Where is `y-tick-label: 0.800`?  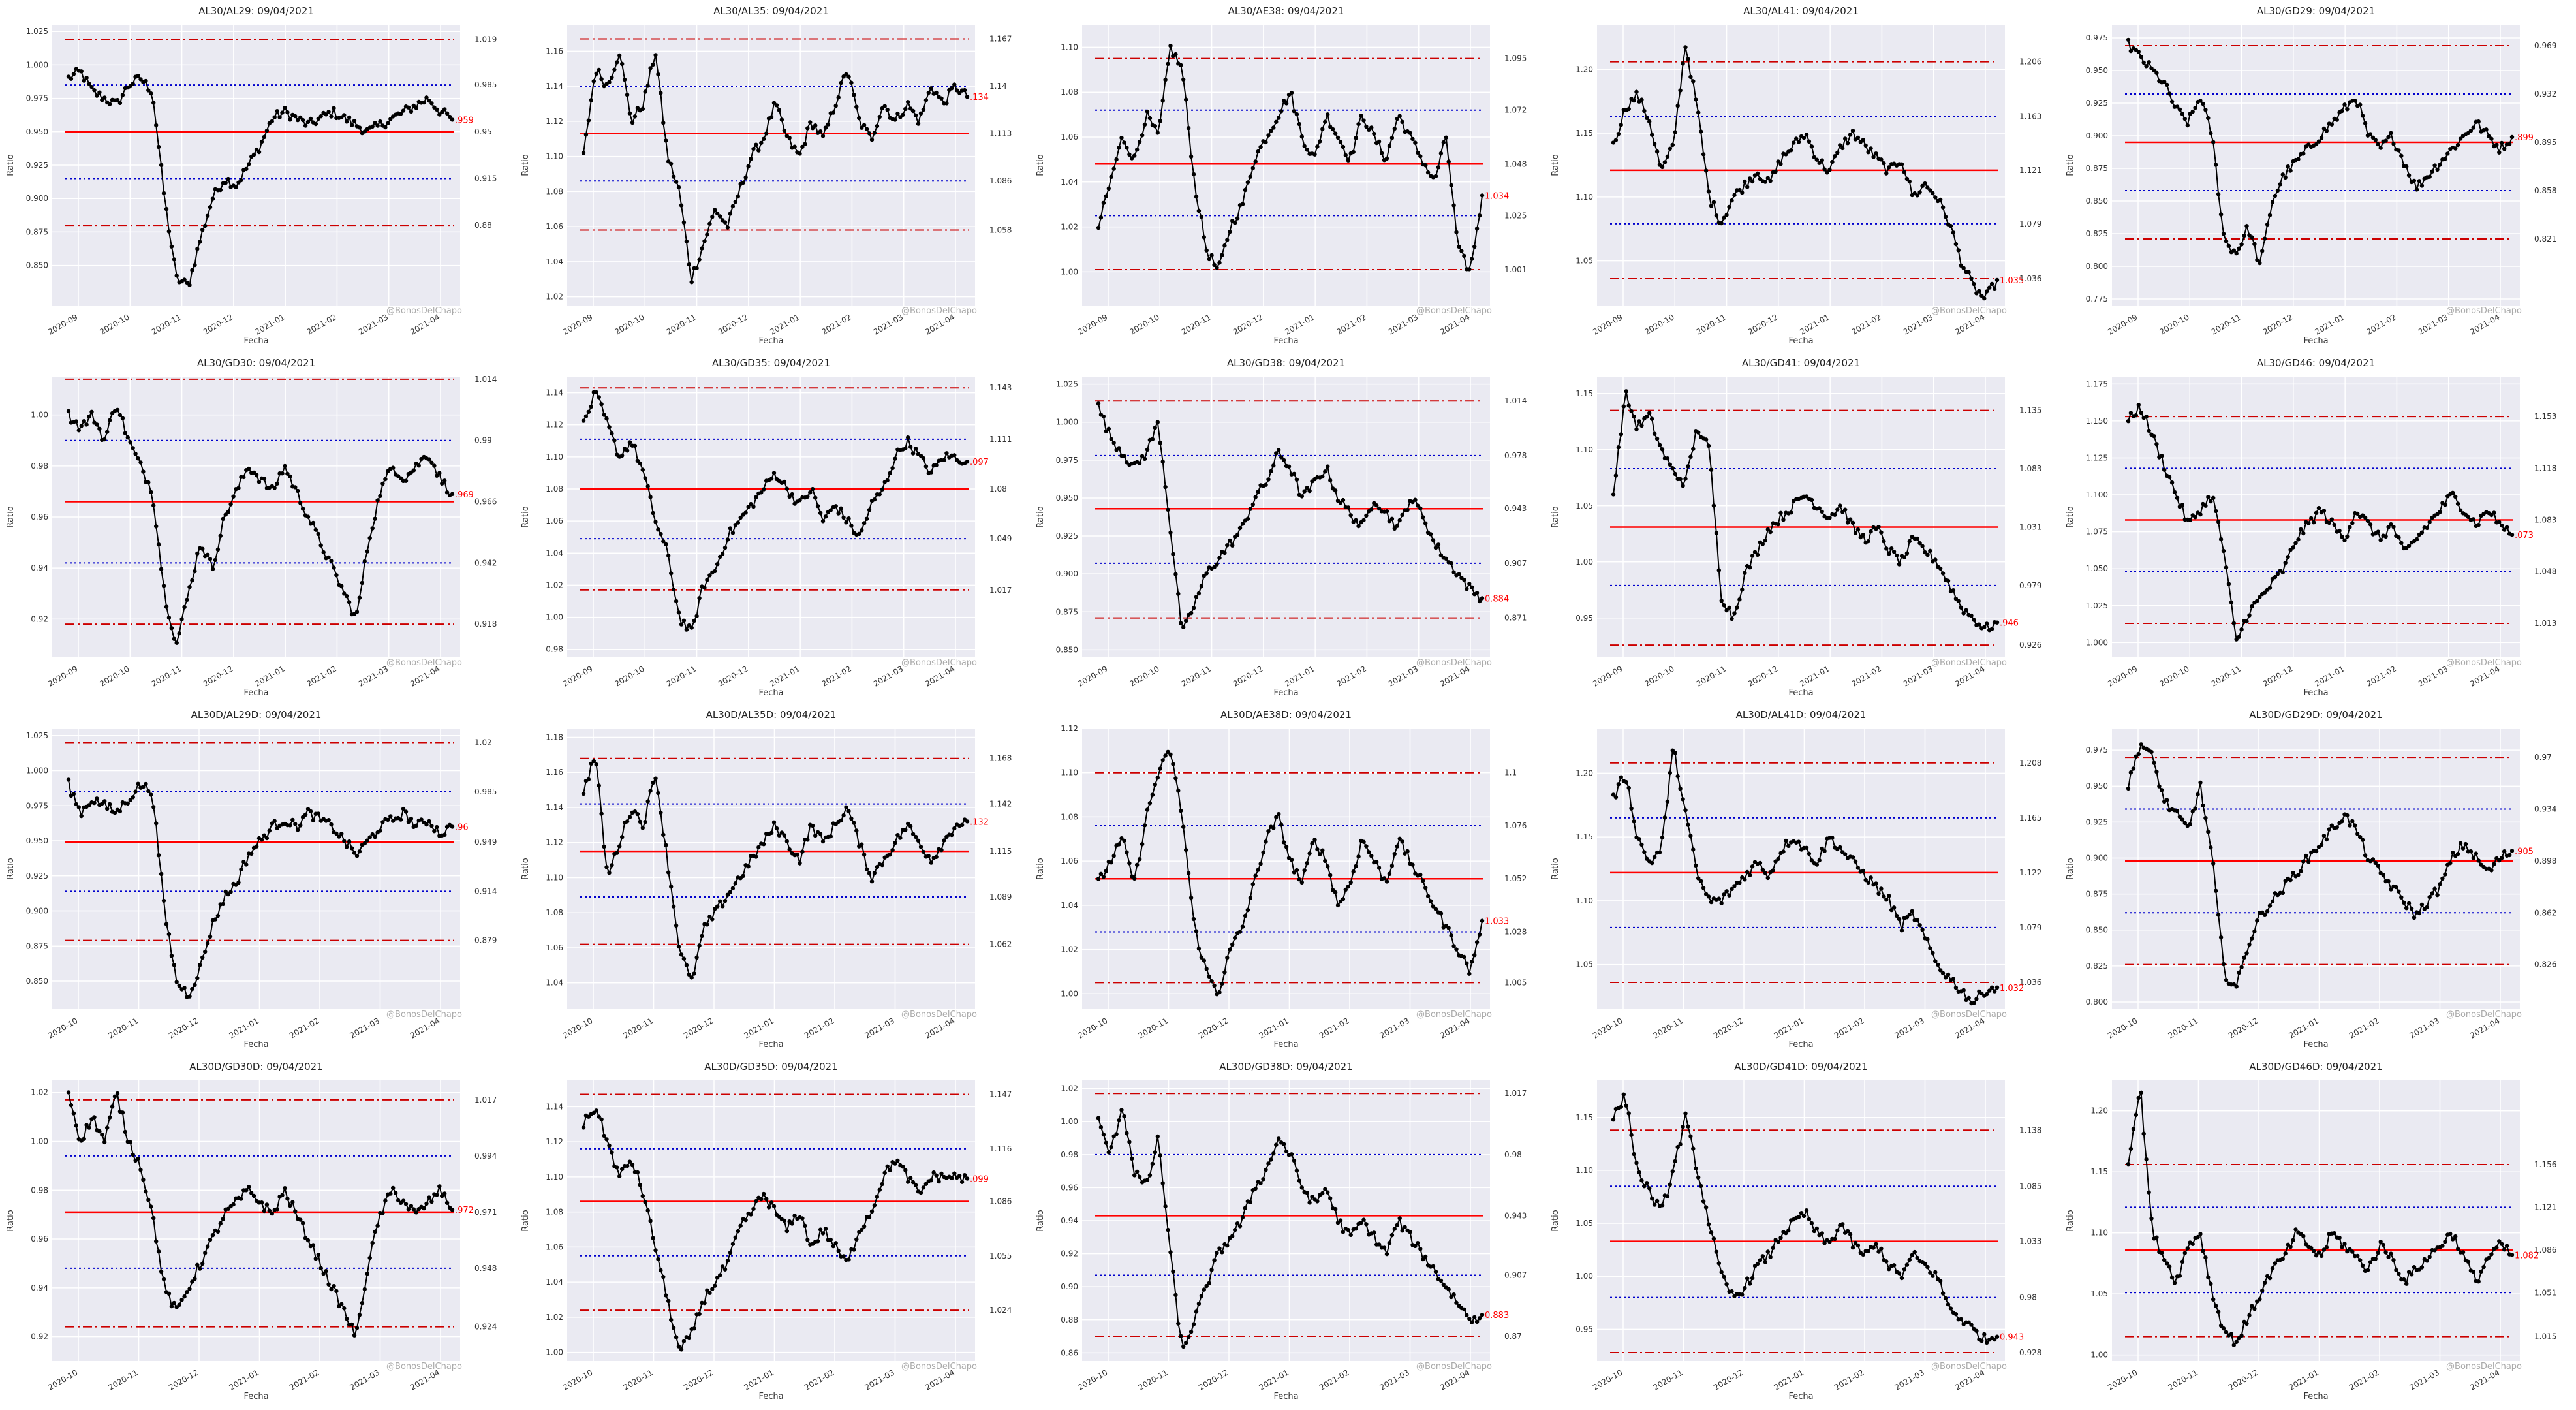
y-tick-label: 0.800 is located at coordinates (2097, 1002).